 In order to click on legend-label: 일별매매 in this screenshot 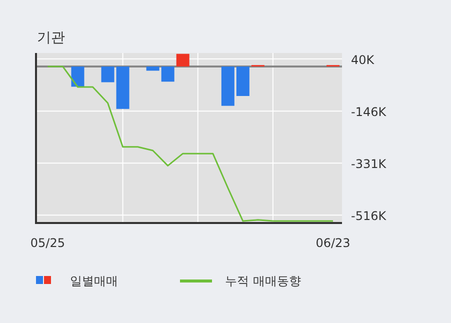, I will do `click(94, 281)`.